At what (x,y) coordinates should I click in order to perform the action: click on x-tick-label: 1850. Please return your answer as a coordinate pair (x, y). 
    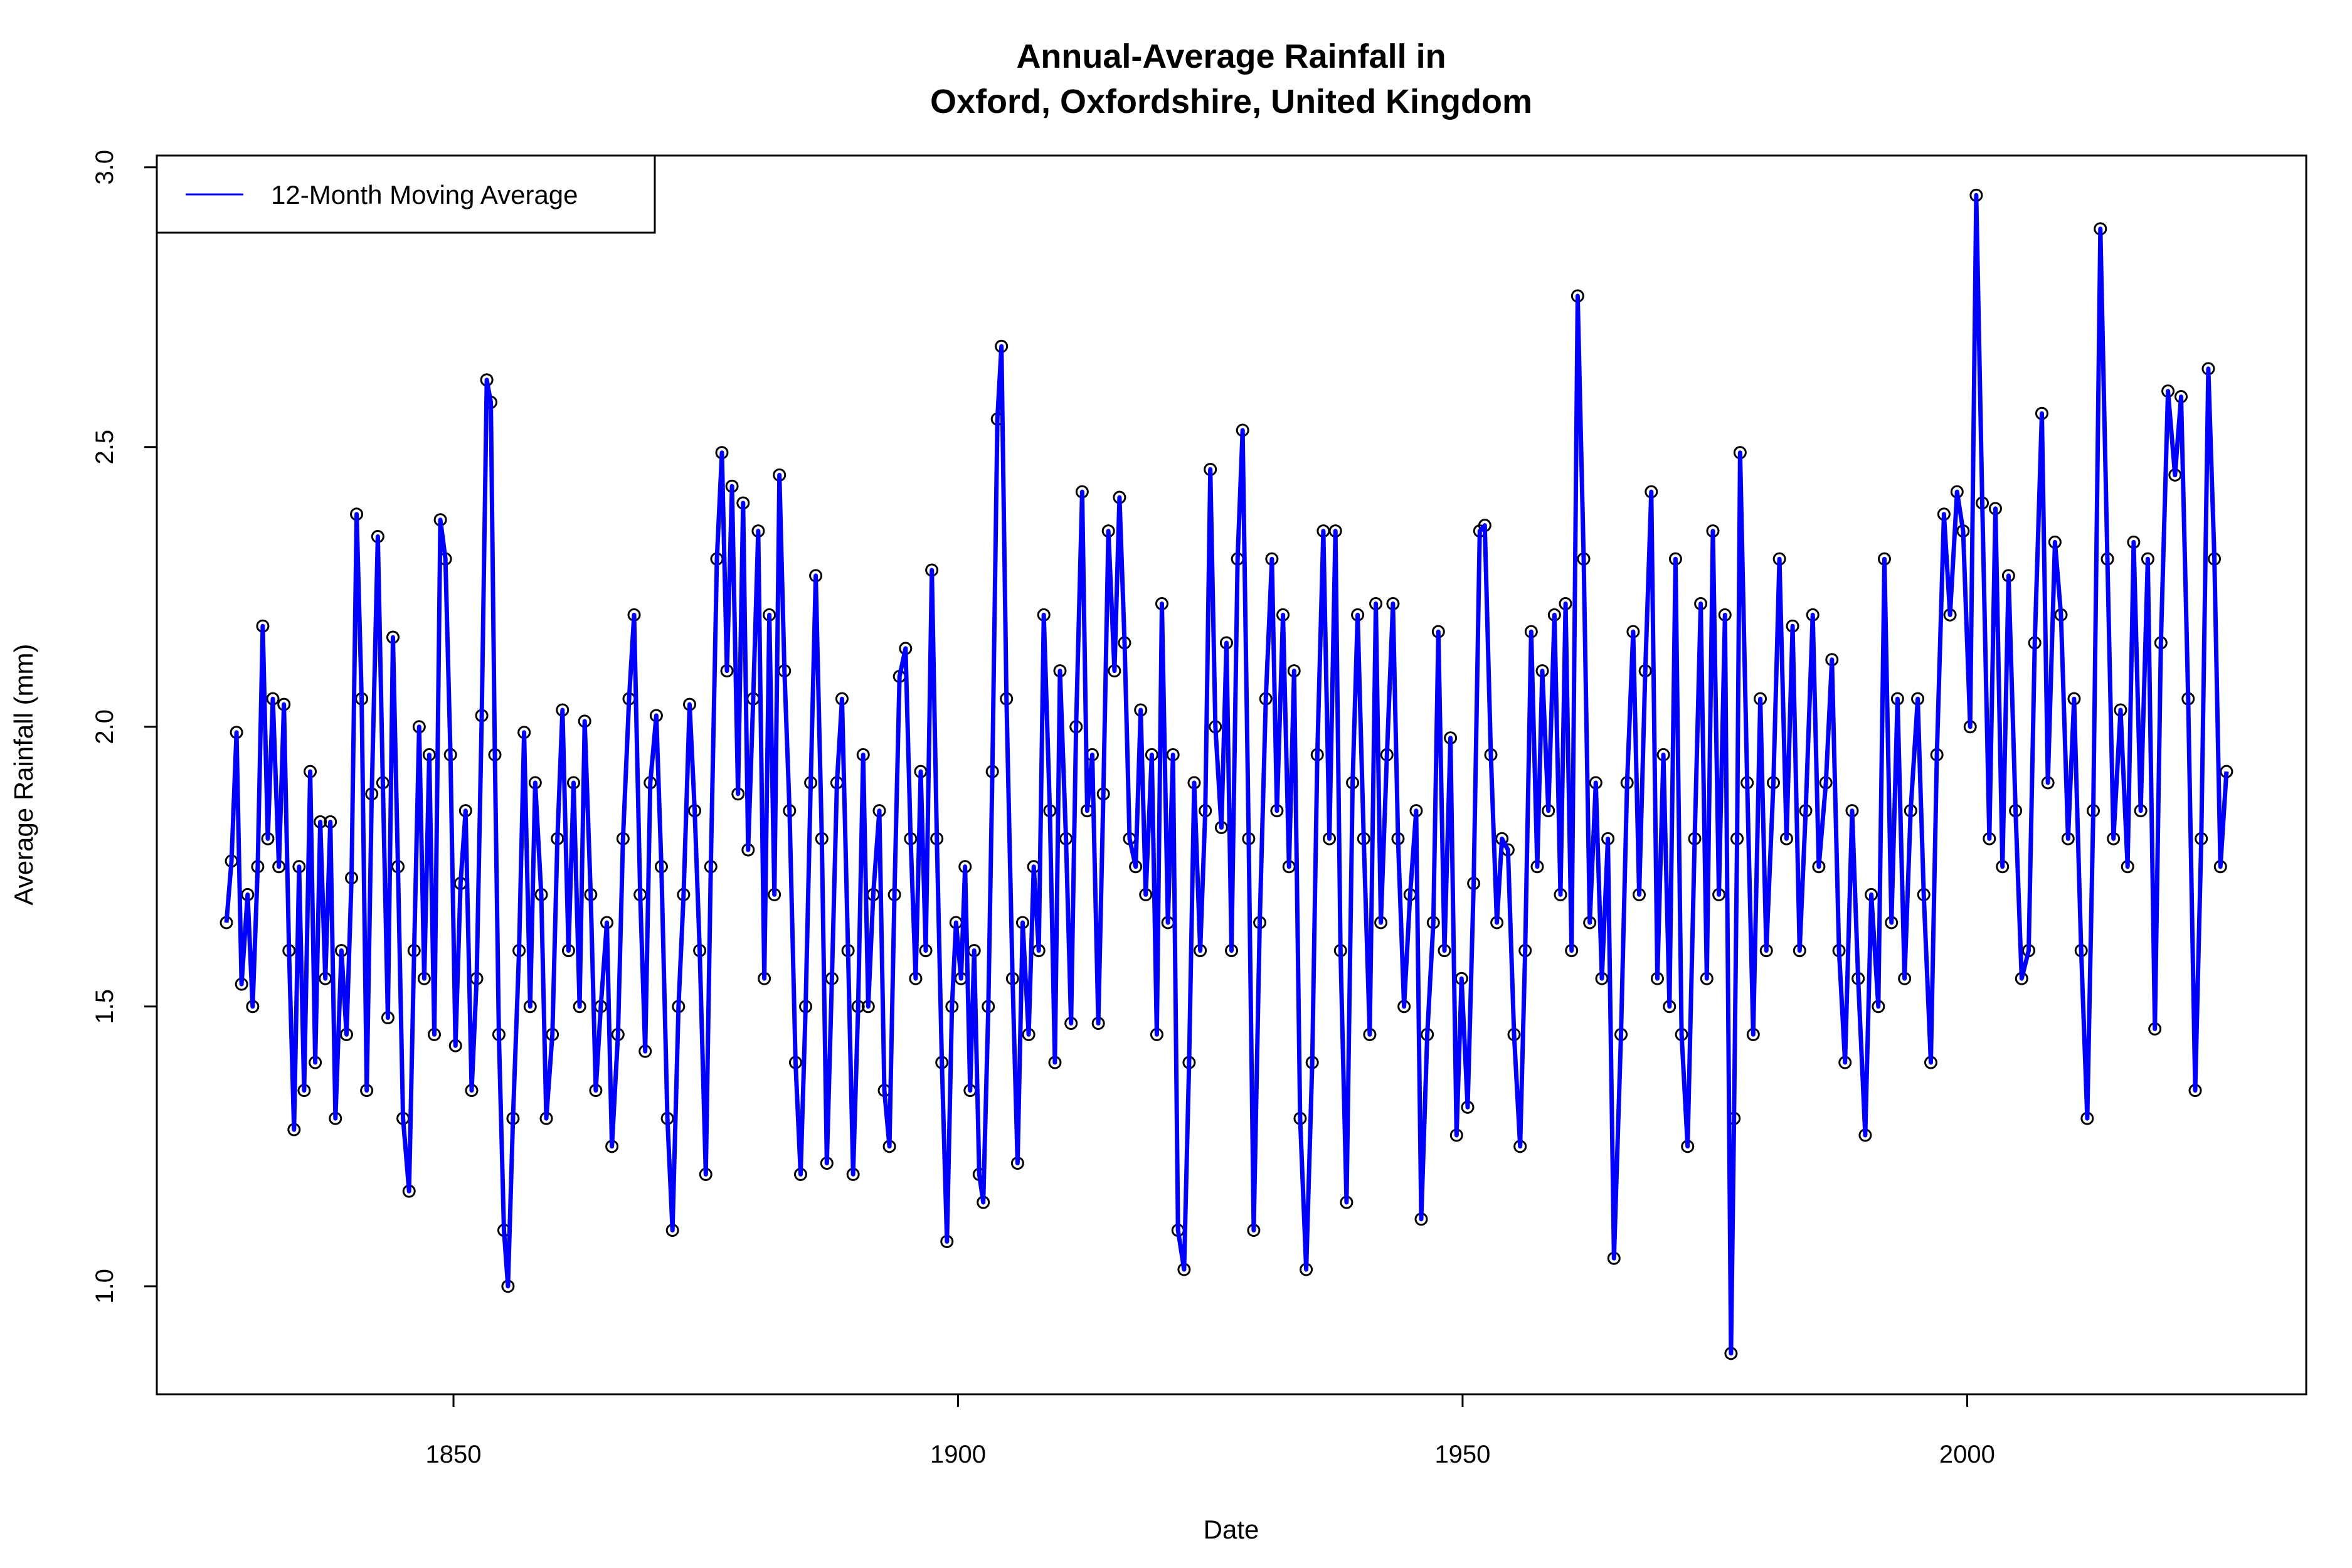
    Looking at the image, I should click on (454, 1454).